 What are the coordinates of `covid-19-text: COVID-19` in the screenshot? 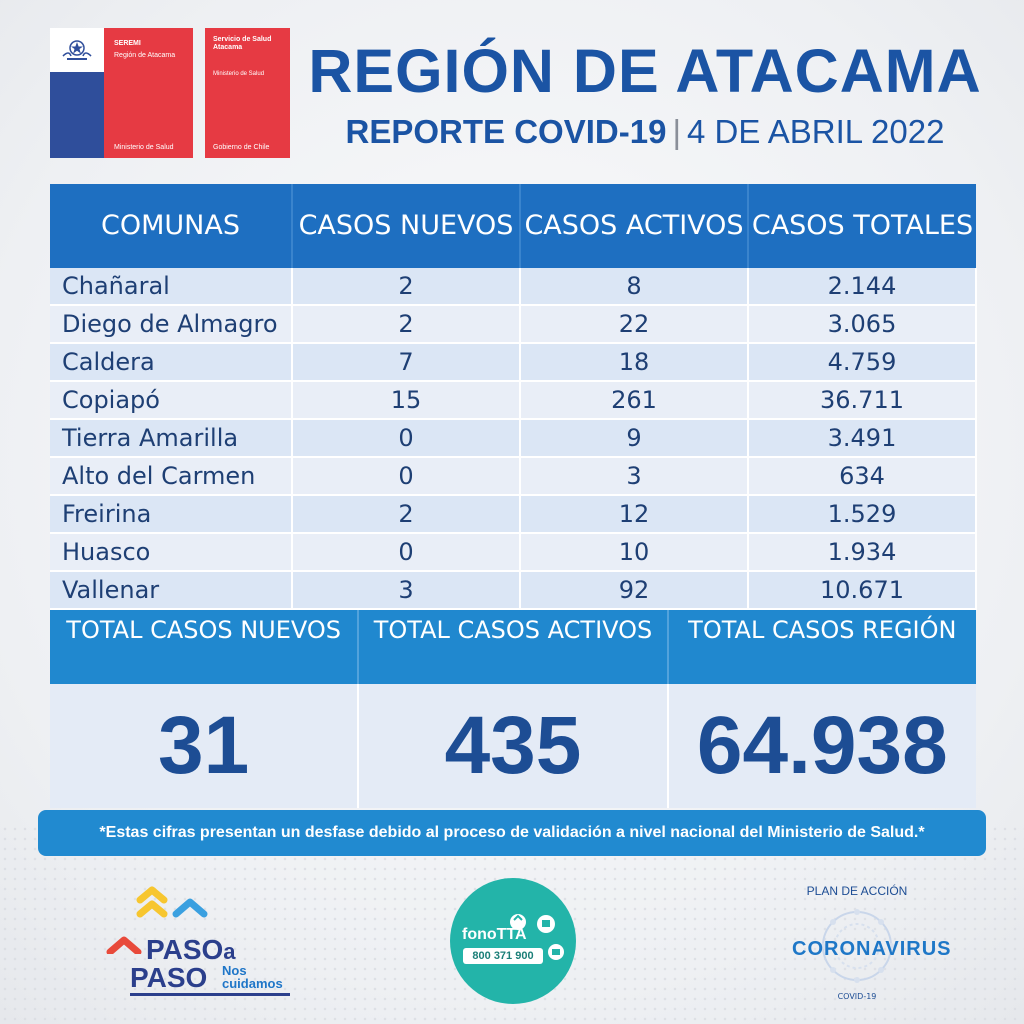 It's located at (857, 996).